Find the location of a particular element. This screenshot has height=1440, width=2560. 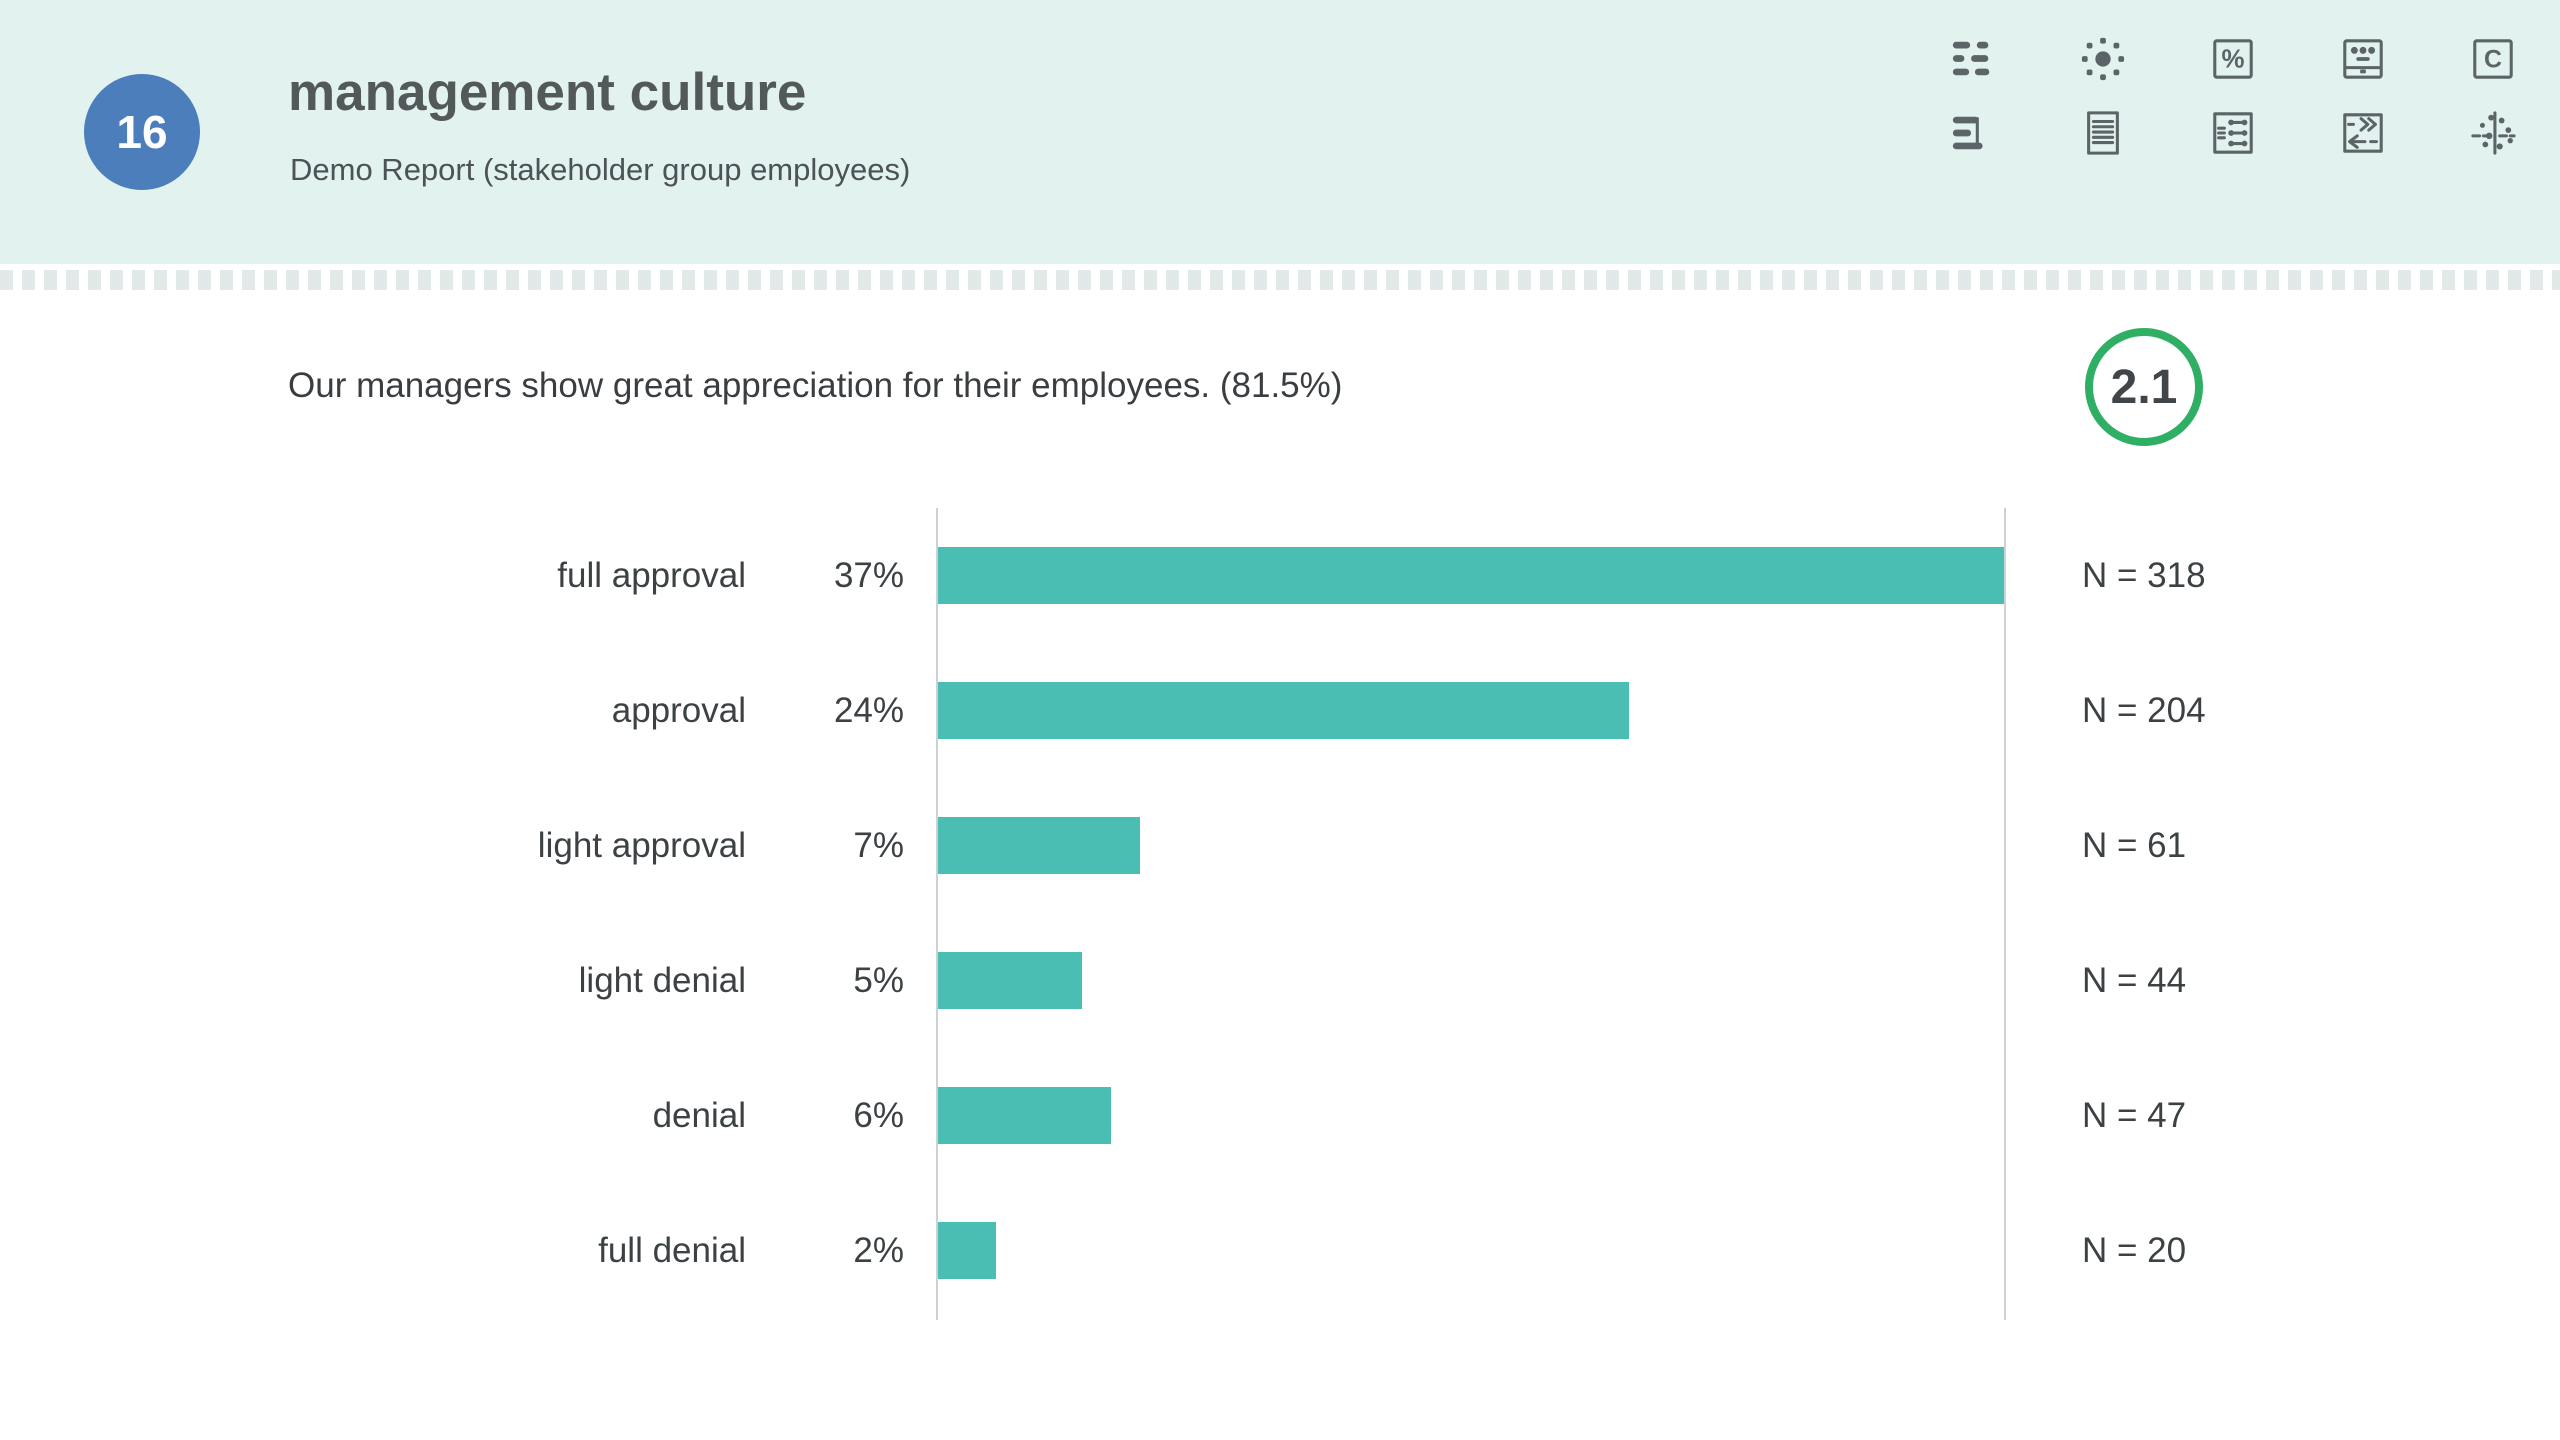

scatter-plot-icon is located at coordinates (2493, 133).